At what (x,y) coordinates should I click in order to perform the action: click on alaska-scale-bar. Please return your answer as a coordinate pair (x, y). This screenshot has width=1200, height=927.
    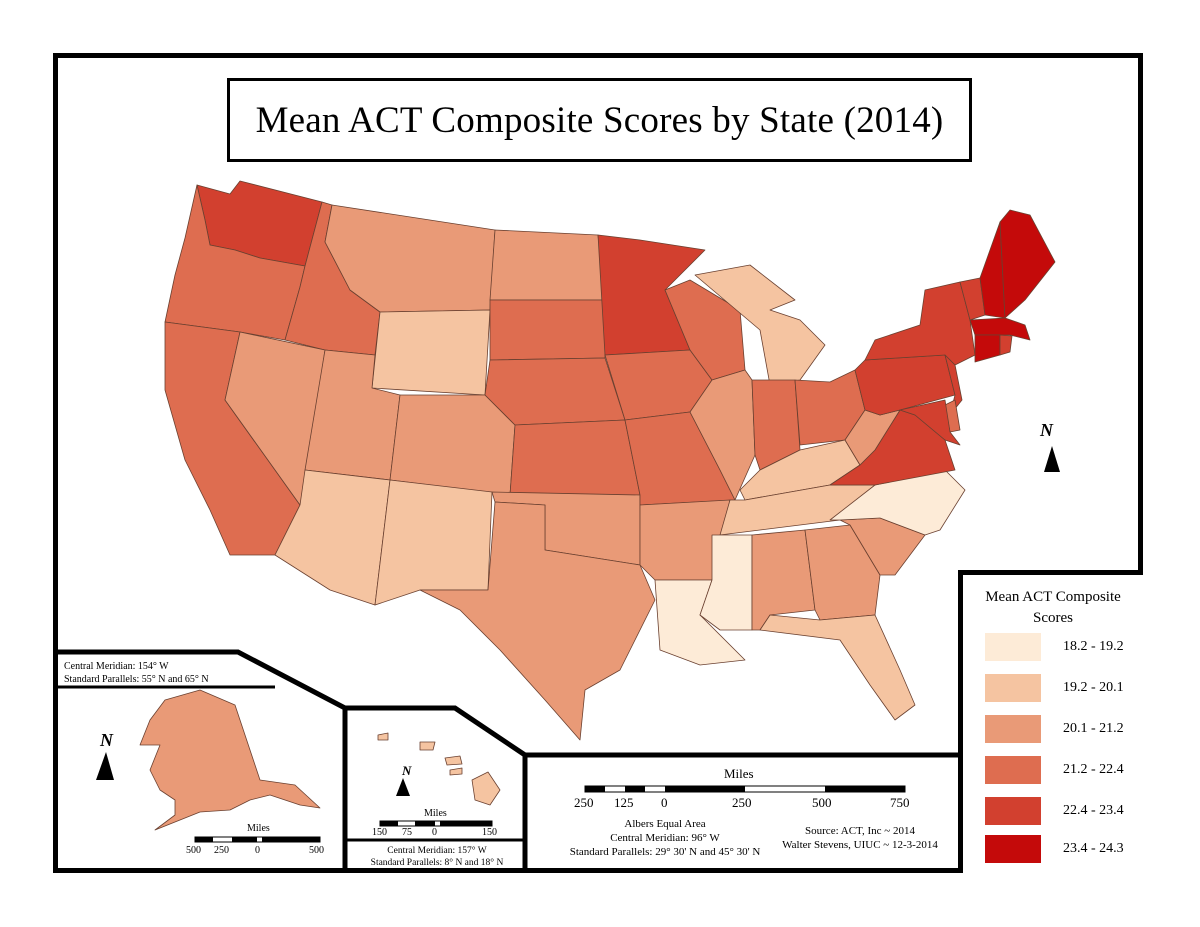
    Looking at the image, I should click on (257, 839).